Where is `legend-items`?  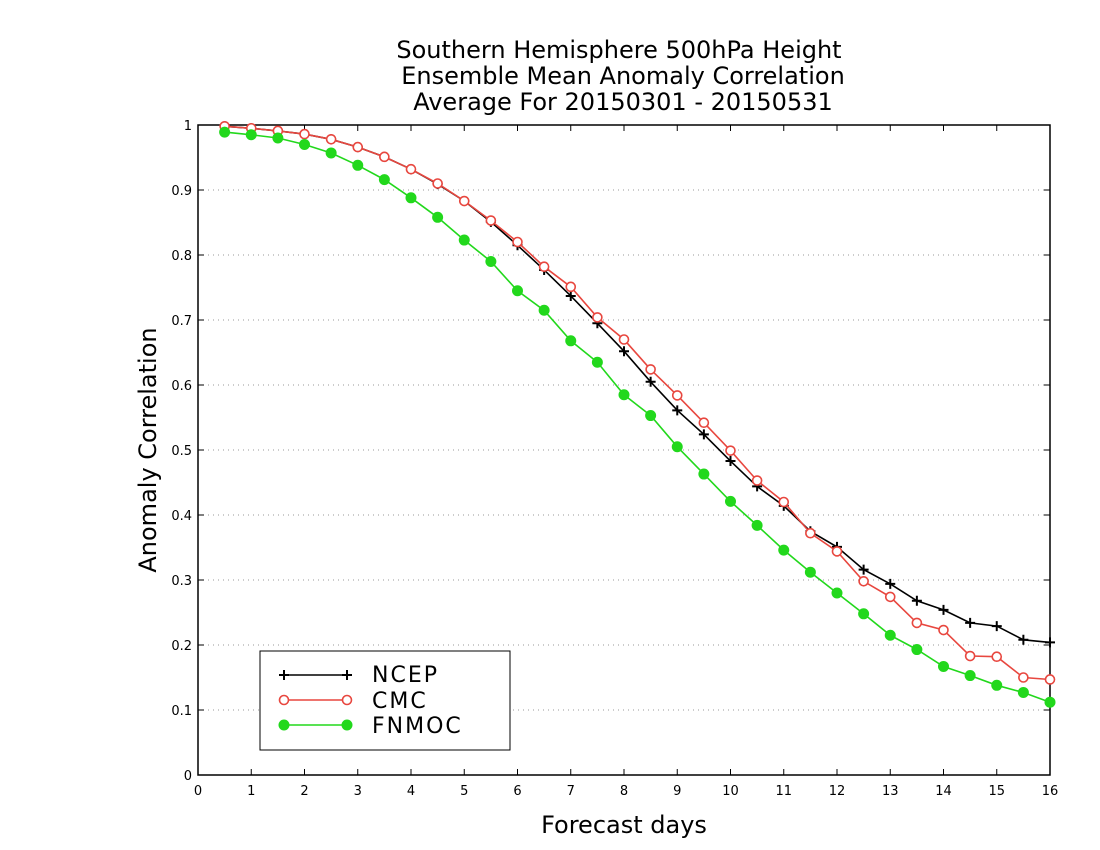
legend-items is located at coordinates (315, 700).